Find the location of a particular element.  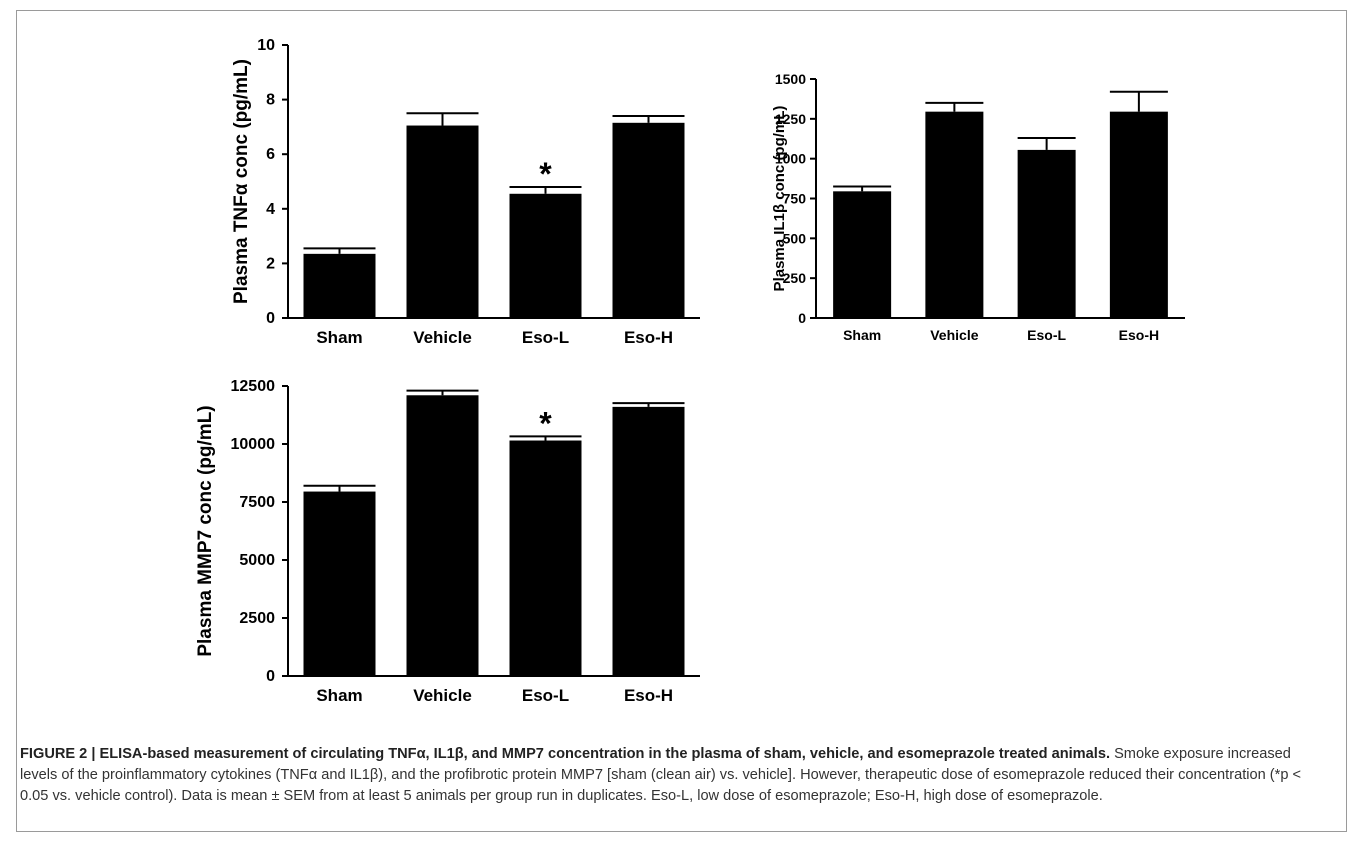

y-tick-label-mmp7: 5000 is located at coordinates (257, 560).